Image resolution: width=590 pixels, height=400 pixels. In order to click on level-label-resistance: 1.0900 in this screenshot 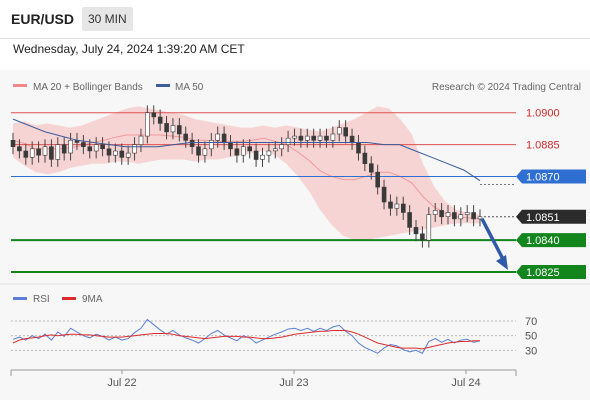, I will do `click(543, 114)`.